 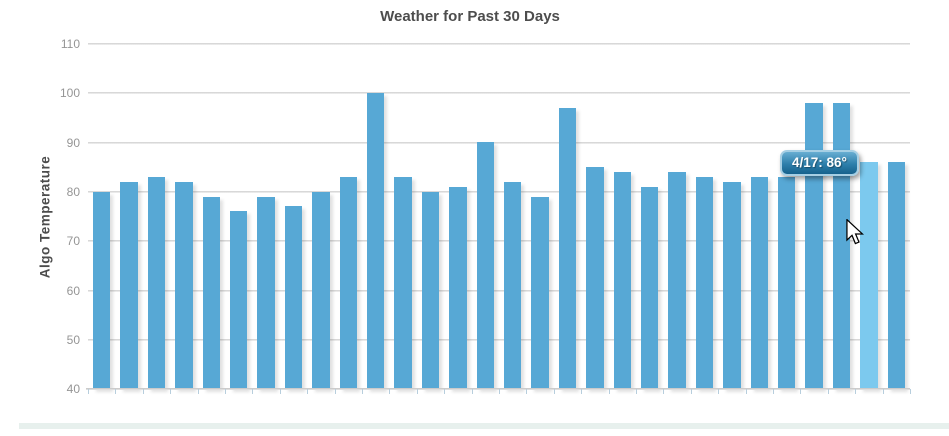 What do you see at coordinates (484, 426) in the screenshot?
I see `bottom-strip` at bounding box center [484, 426].